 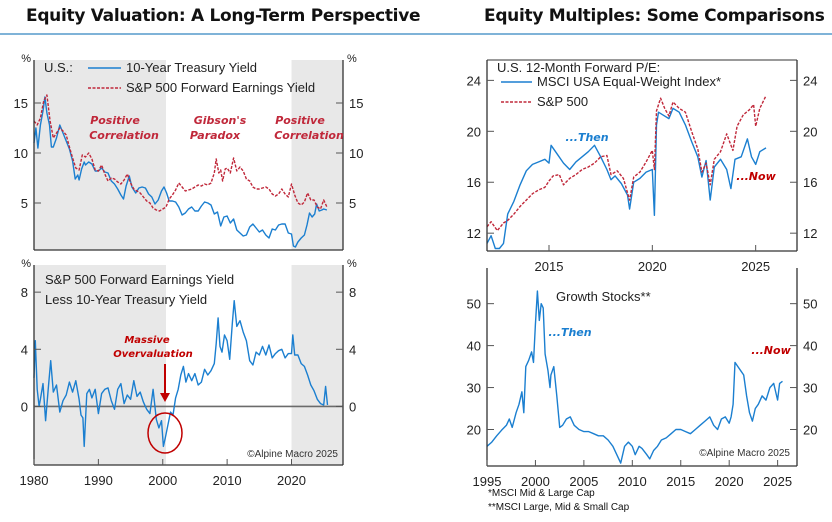 I want to click on y-tick-label-left: 12, so click(x=474, y=233).